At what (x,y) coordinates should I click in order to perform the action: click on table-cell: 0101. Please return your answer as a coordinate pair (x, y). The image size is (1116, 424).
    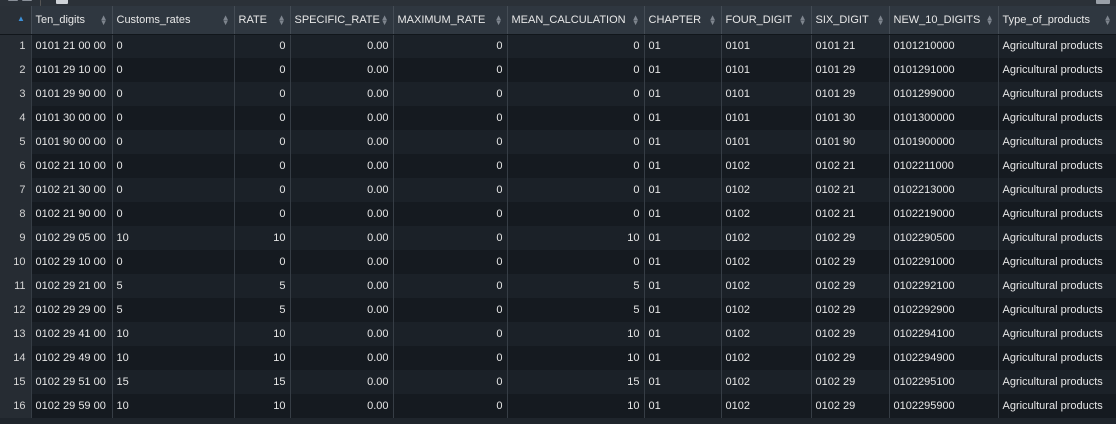
    Looking at the image, I should click on (766, 70).